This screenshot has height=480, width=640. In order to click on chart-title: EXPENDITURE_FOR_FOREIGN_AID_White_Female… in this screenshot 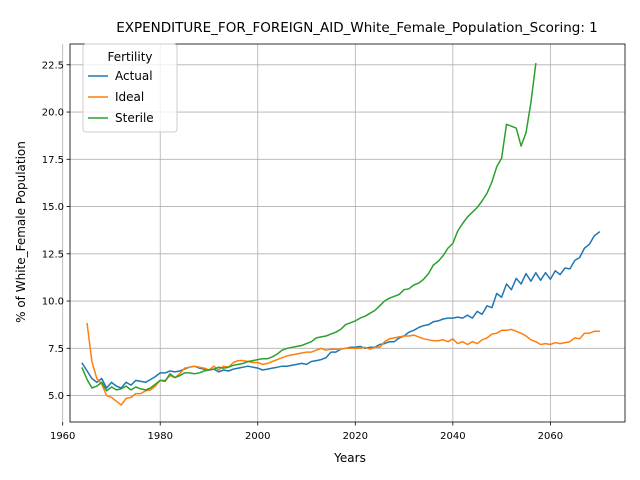, I will do `click(357, 28)`.